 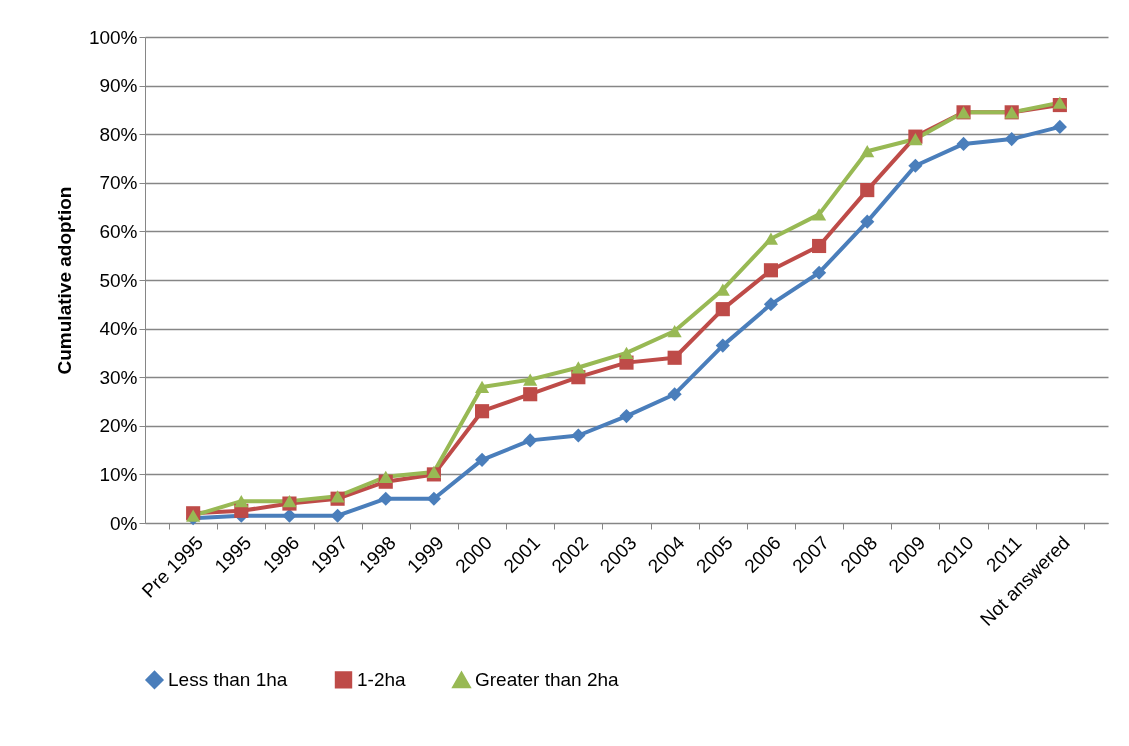 What do you see at coordinates (547, 680) in the screenshot?
I see `legend-label: Greater than 2ha` at bounding box center [547, 680].